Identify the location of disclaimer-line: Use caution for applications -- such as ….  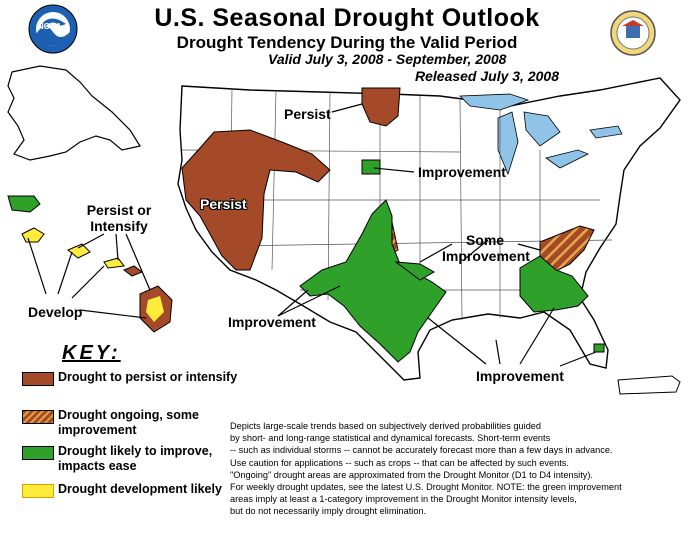
(399, 462).